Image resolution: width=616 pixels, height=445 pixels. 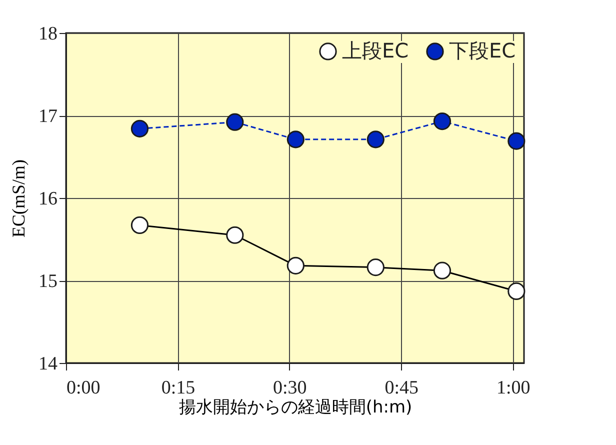 I want to click on x-tick-label: 0:15, so click(x=178, y=388).